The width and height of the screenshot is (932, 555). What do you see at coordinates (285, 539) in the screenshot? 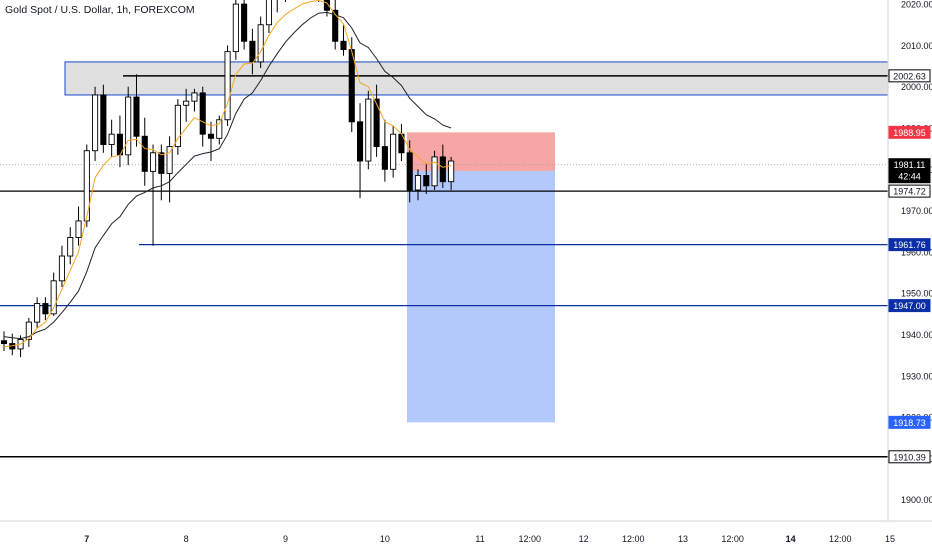
I see `time-tick-label: 9` at bounding box center [285, 539].